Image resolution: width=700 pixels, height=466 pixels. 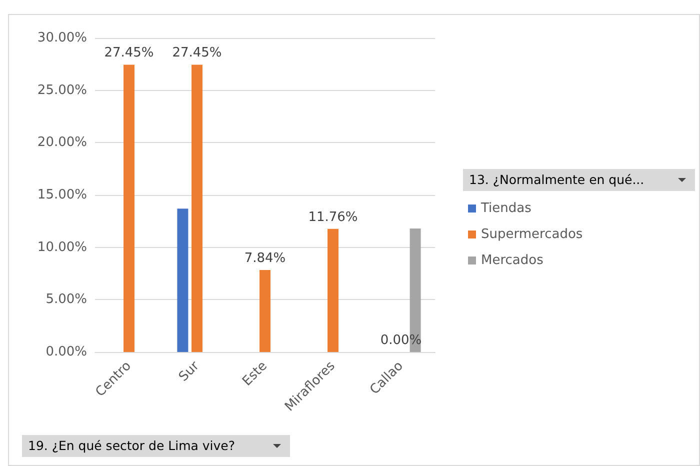 What do you see at coordinates (62, 247) in the screenshot?
I see `y-tick-label: 10.00%` at bounding box center [62, 247].